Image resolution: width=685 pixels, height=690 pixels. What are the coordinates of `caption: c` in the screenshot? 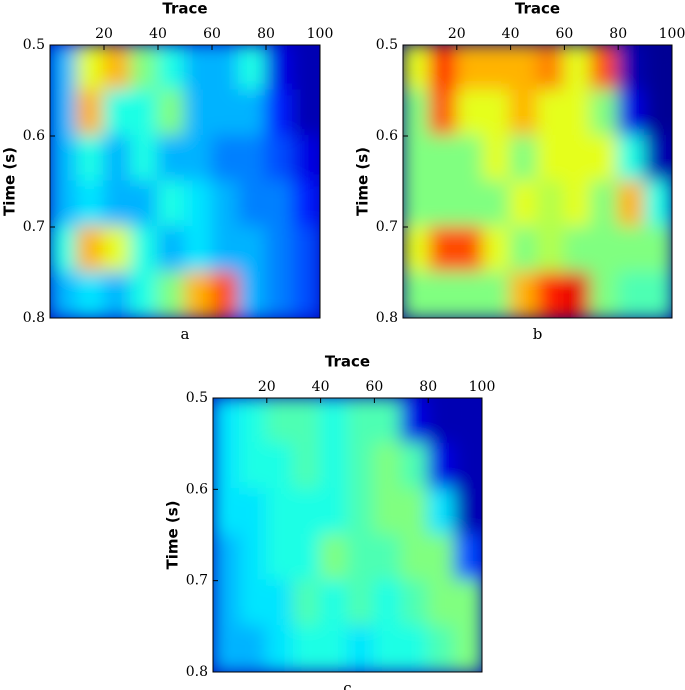 It's located at (347, 684).